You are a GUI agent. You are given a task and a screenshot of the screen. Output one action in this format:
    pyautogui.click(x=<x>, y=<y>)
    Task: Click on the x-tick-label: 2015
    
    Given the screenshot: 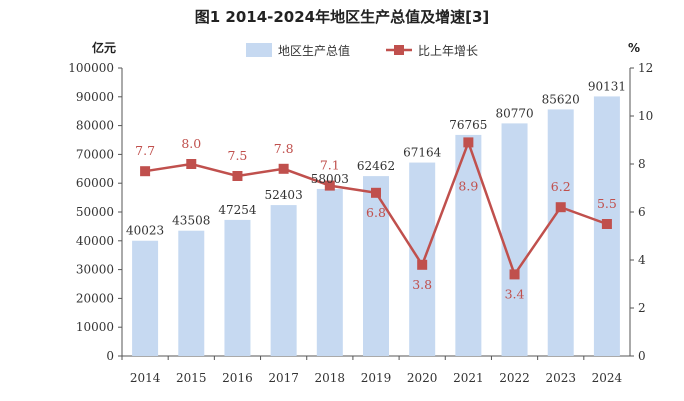 What is the action you would take?
    pyautogui.click(x=191, y=378)
    